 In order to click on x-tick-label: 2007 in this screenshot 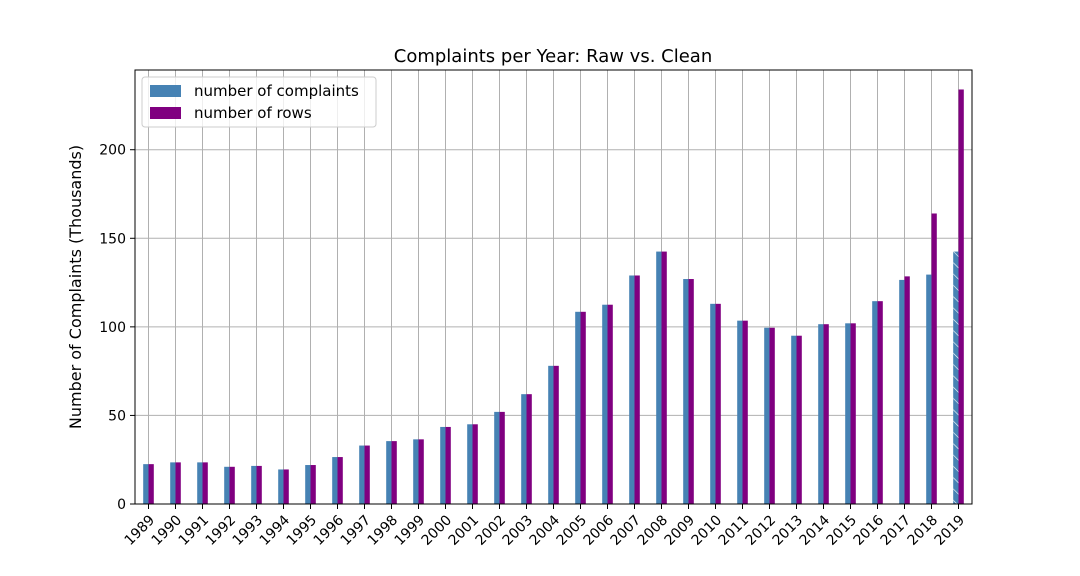, I will do `click(626, 530)`.